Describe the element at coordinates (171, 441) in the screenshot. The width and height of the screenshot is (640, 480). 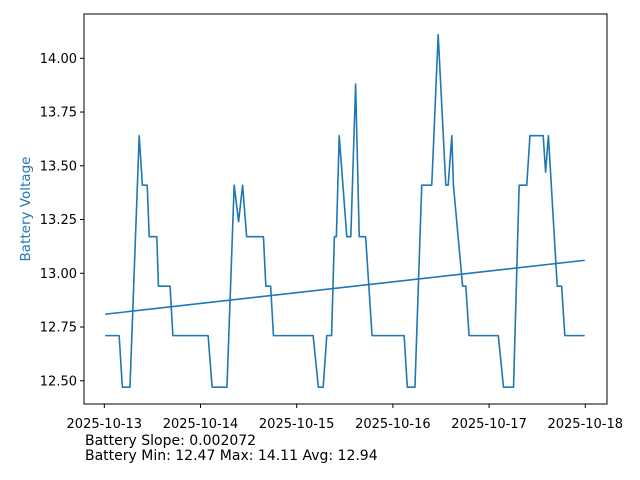
I see `stats-slope-text: Battery Slope: 0.002072` at that location.